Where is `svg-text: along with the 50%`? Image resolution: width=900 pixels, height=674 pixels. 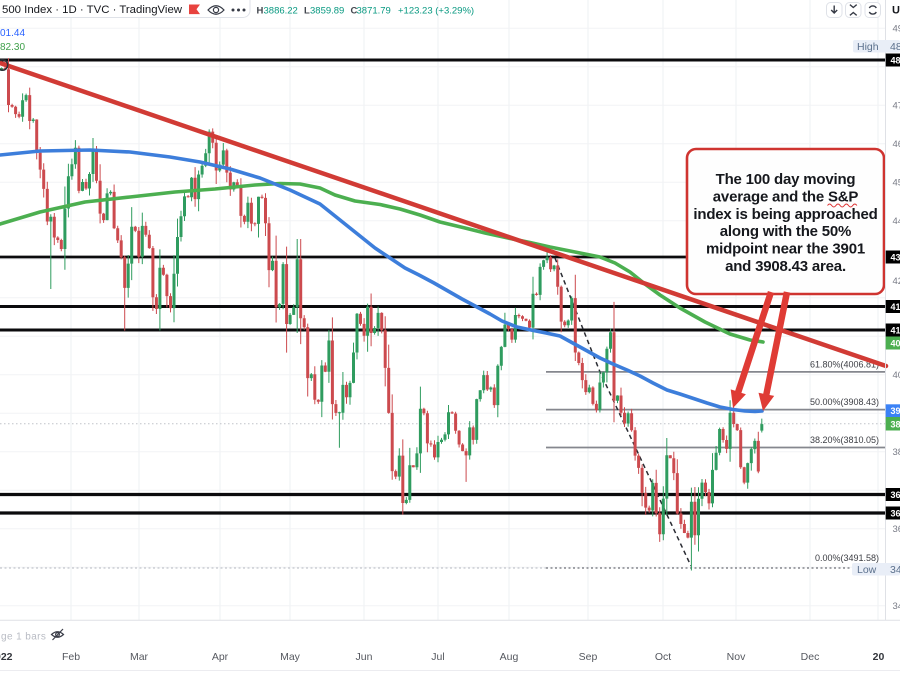 svg-text: along with the 50% is located at coordinates (785, 231).